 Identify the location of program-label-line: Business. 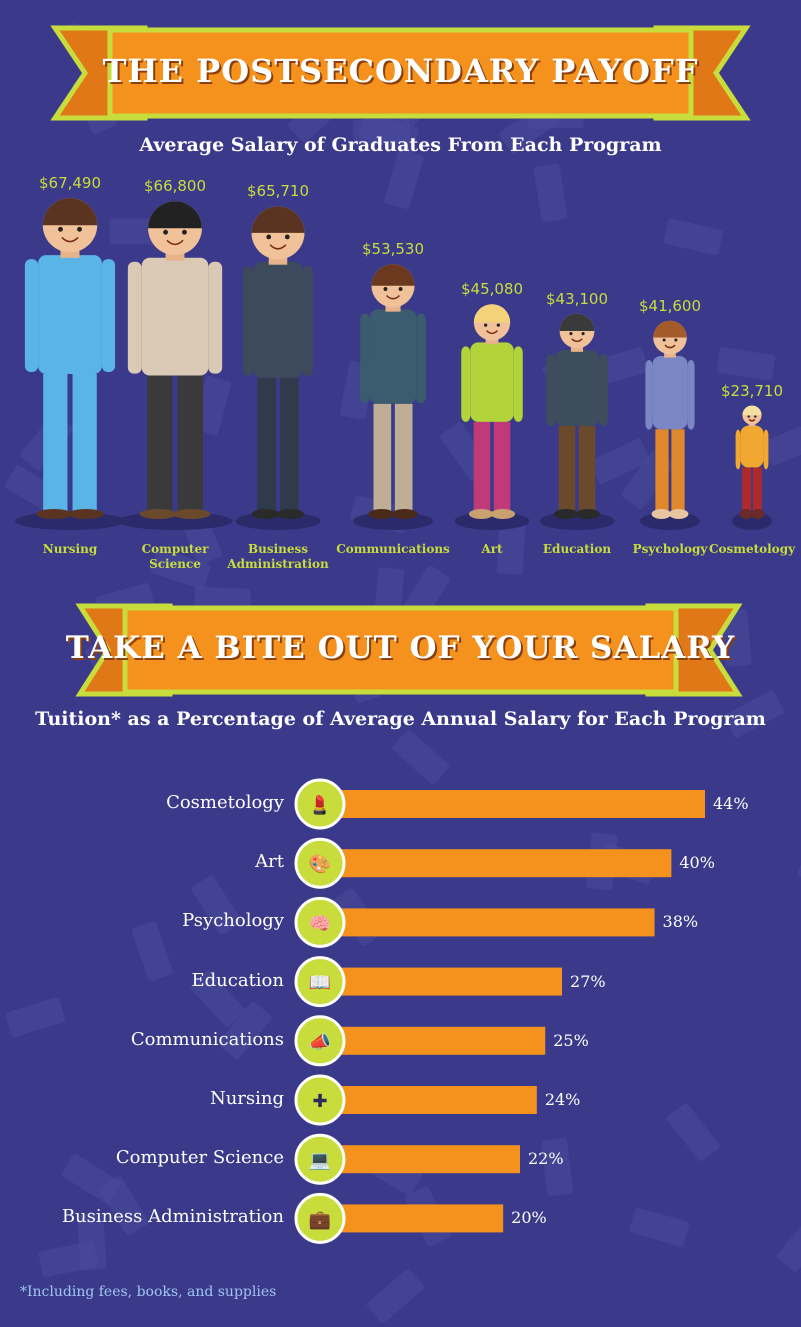
(278, 549).